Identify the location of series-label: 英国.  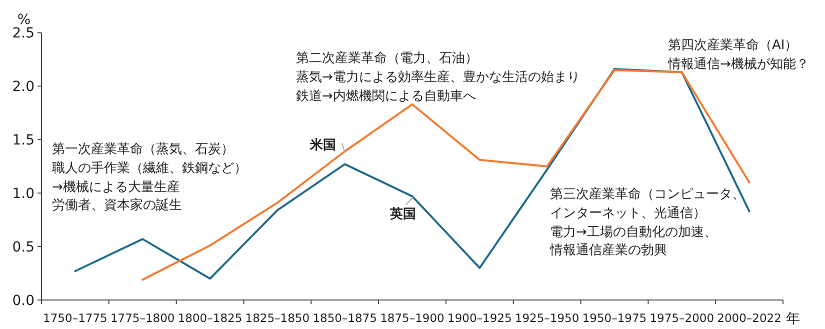
(402, 214).